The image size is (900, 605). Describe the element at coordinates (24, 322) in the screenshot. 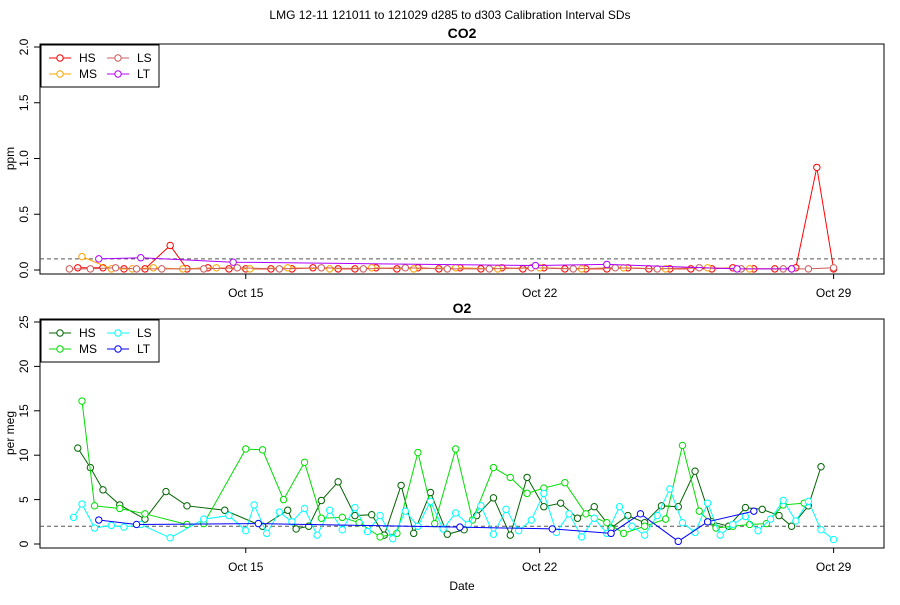

I see `y-tick-label: 25` at that location.